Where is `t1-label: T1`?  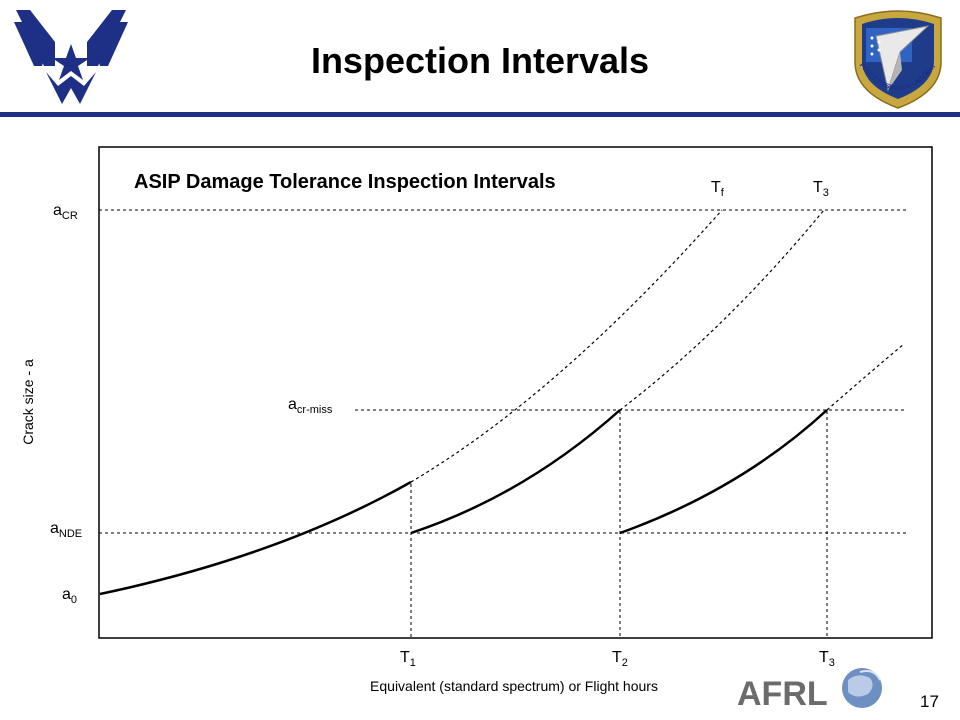
t1-label: T1 is located at coordinates (408, 659).